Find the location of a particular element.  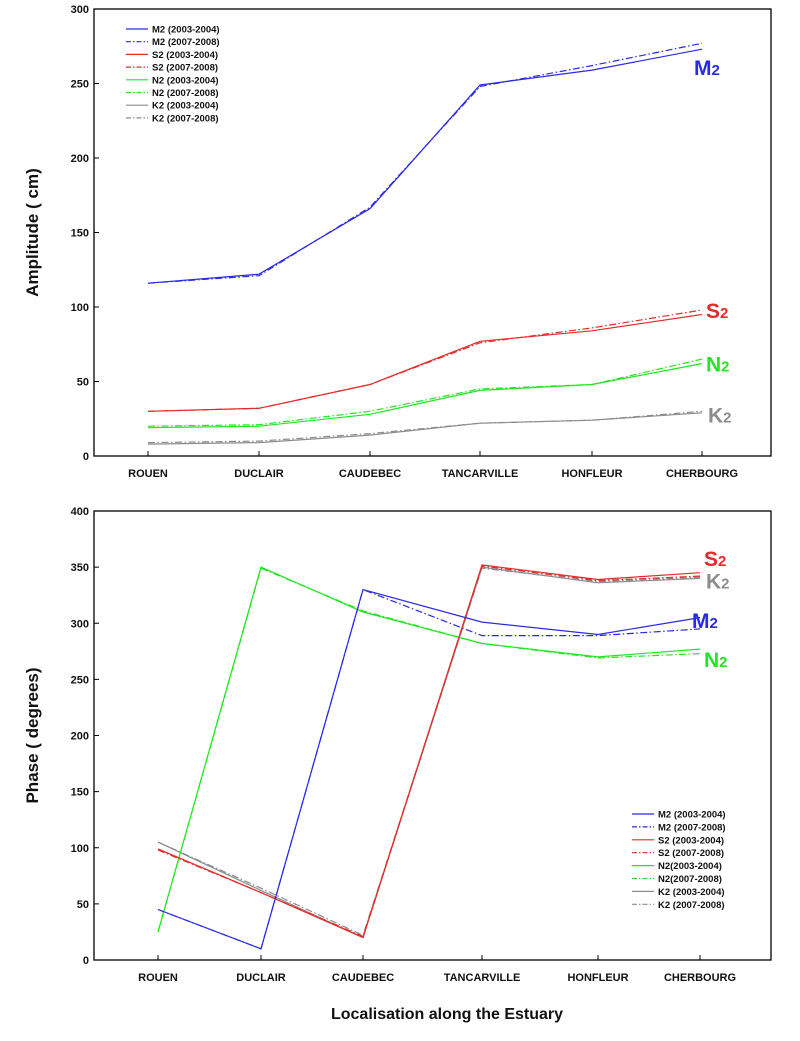

legend-label: N2(2007-2008) is located at coordinates (690, 879).